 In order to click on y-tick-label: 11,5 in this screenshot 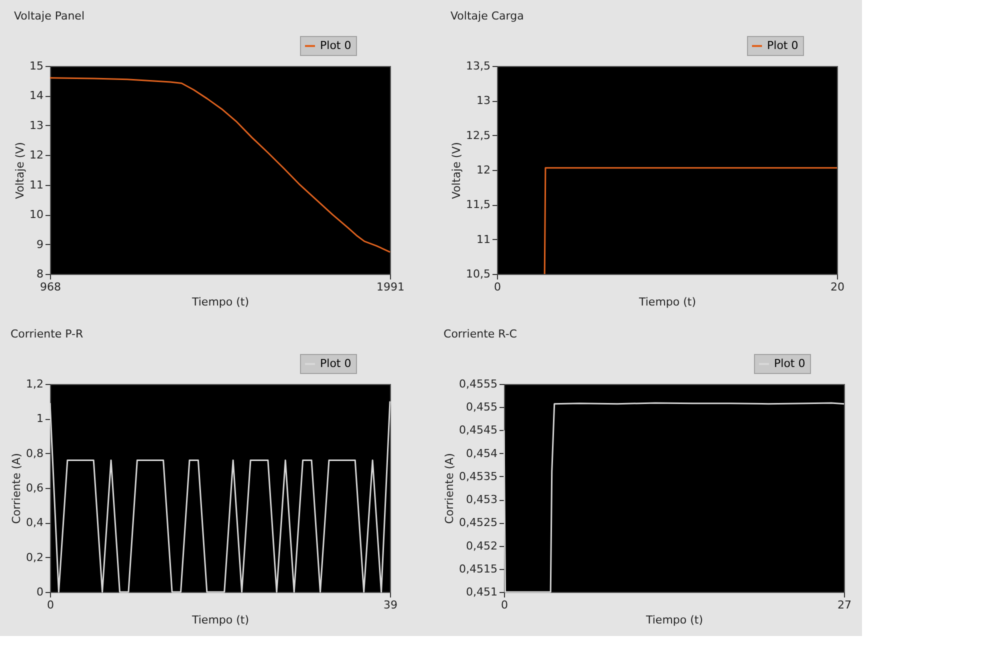, I will do `click(478, 205)`.